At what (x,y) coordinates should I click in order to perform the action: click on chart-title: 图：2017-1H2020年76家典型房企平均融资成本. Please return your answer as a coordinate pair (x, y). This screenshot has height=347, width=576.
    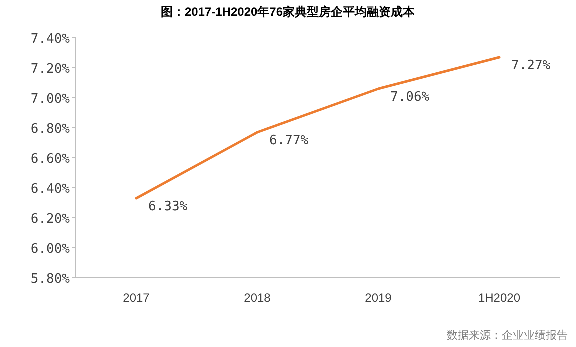
    Looking at the image, I should click on (288, 12).